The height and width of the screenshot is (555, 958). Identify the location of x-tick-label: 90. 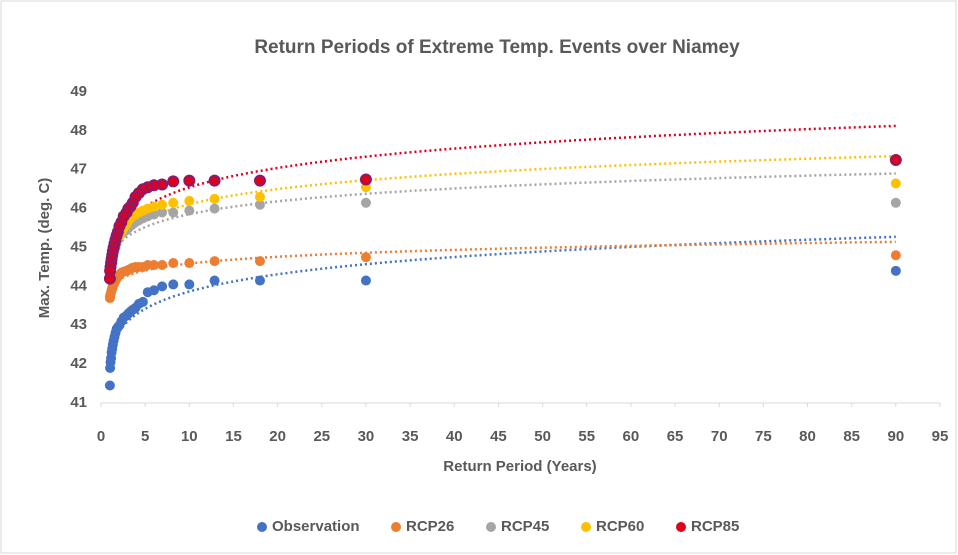
(895, 436).